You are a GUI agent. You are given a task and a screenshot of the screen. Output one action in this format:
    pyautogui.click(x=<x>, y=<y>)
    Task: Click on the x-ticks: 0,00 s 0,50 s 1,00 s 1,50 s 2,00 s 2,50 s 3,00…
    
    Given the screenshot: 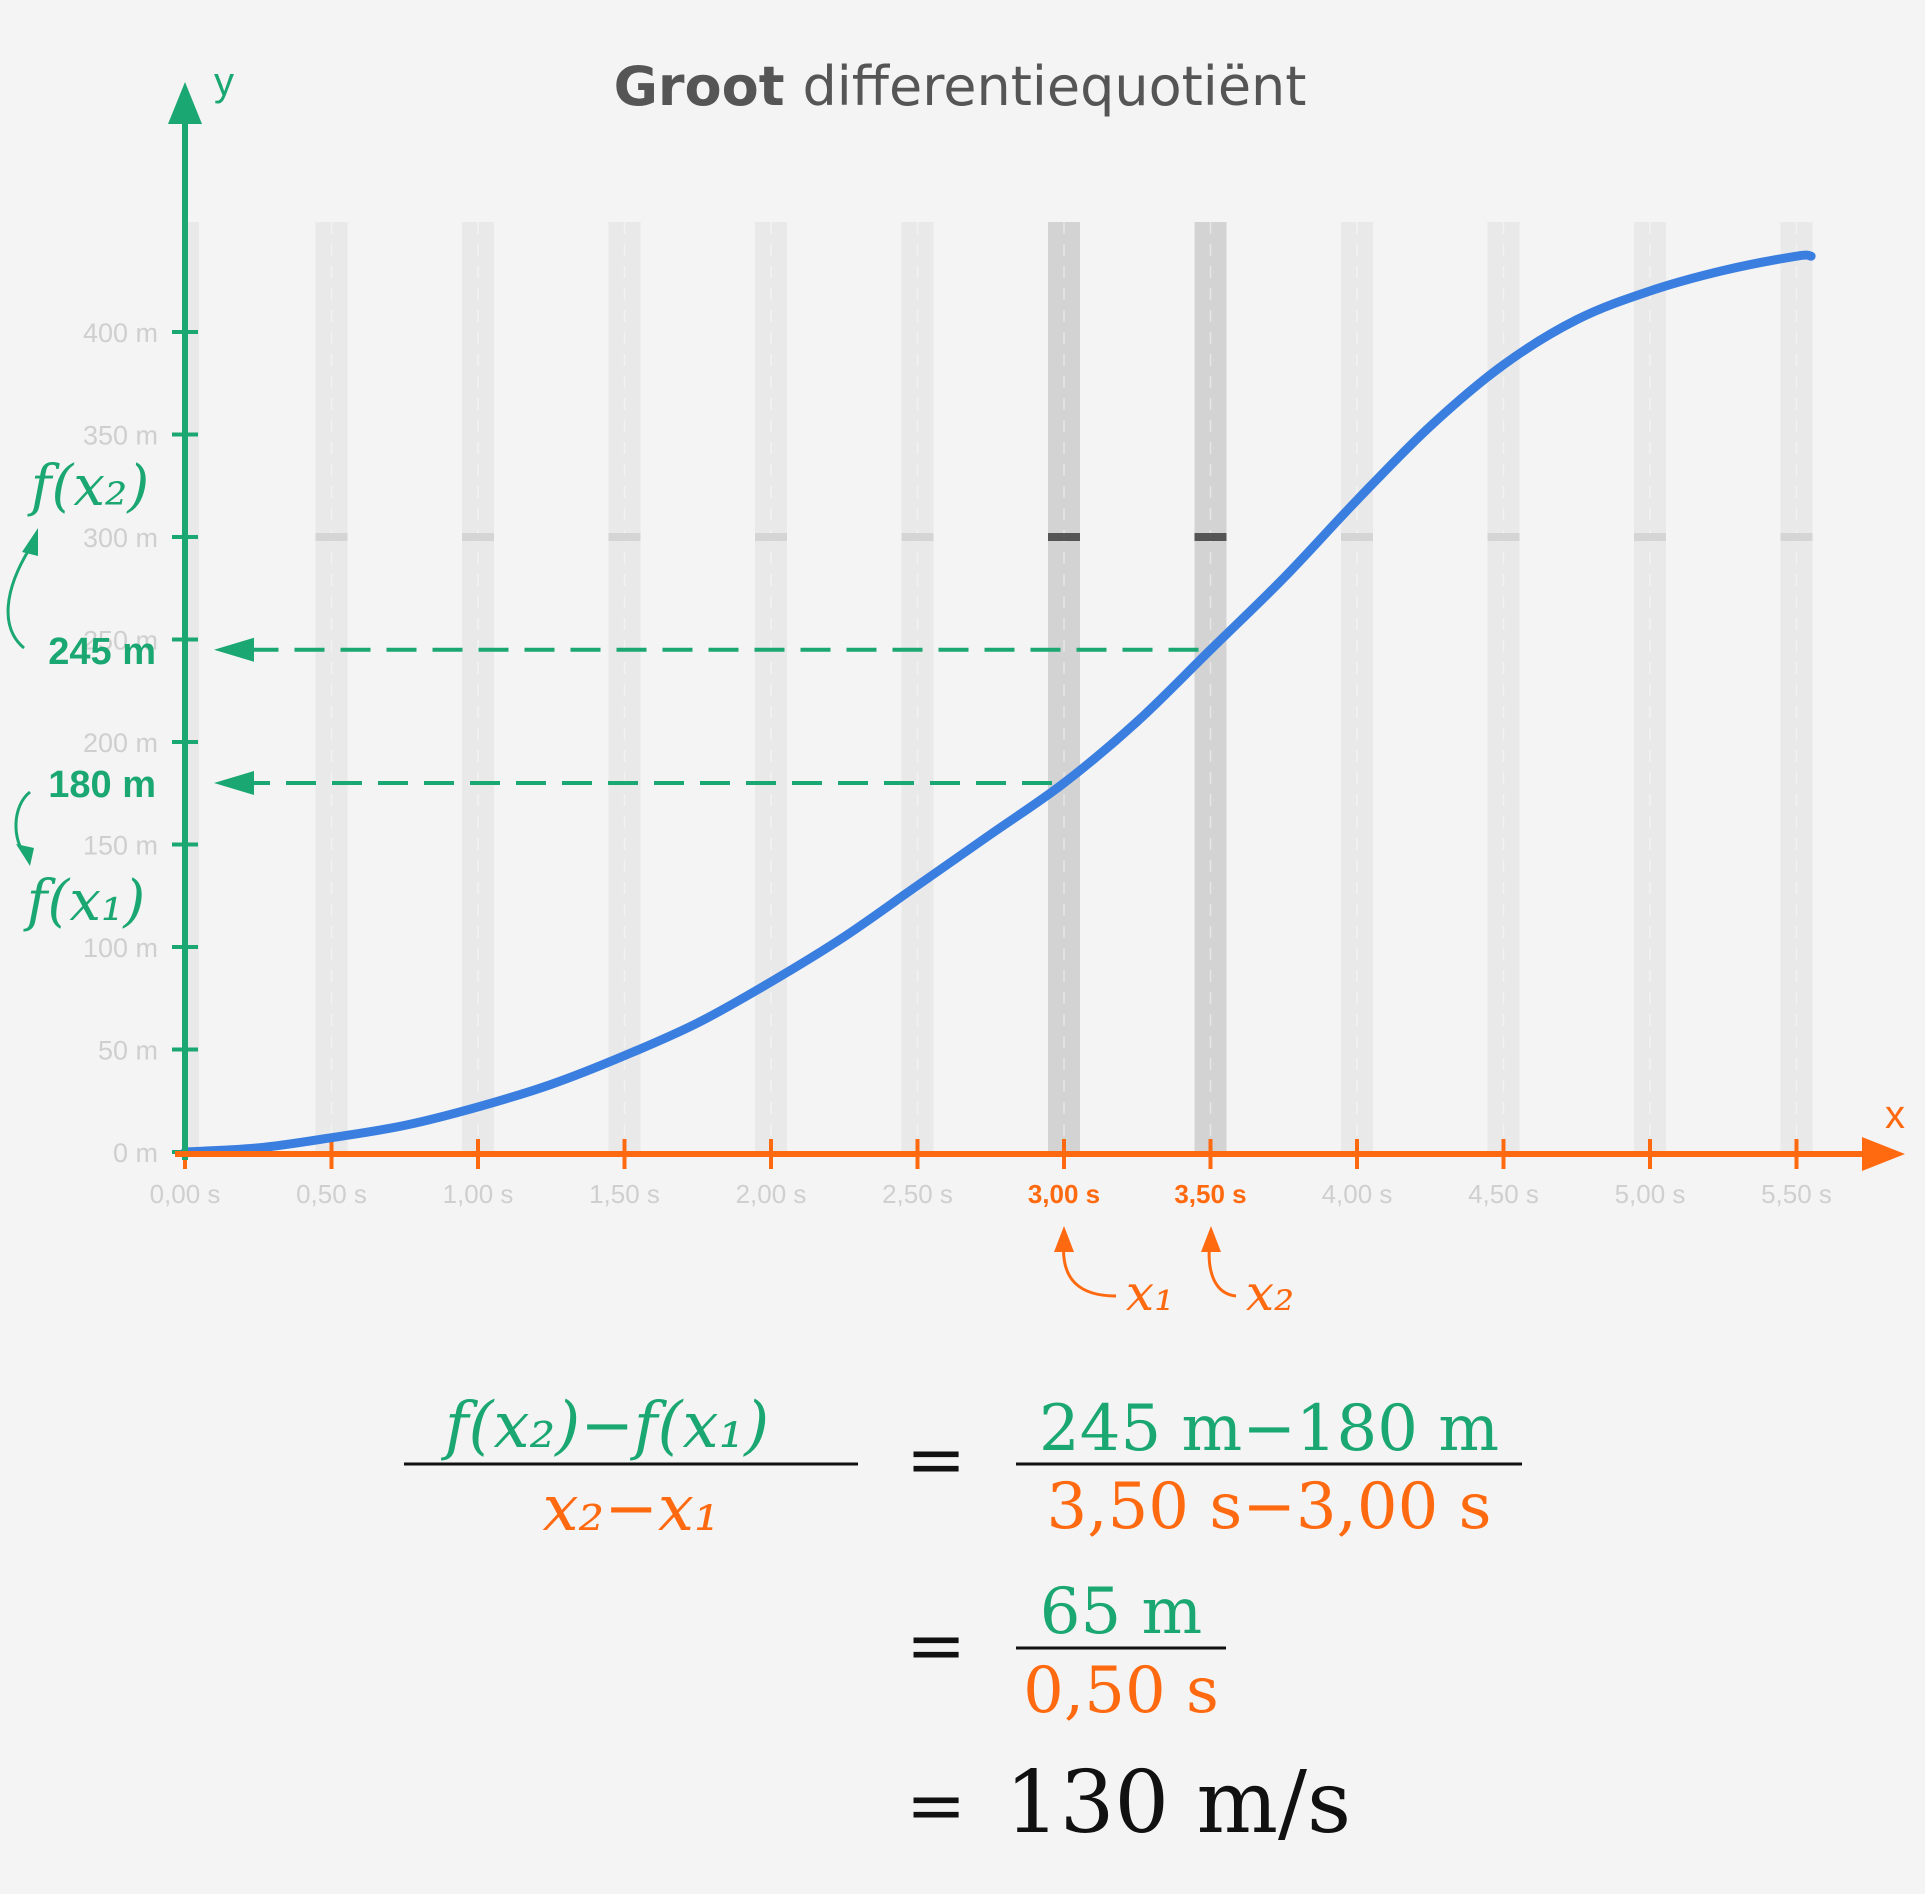 What is the action you would take?
    pyautogui.click(x=991, y=1174)
    